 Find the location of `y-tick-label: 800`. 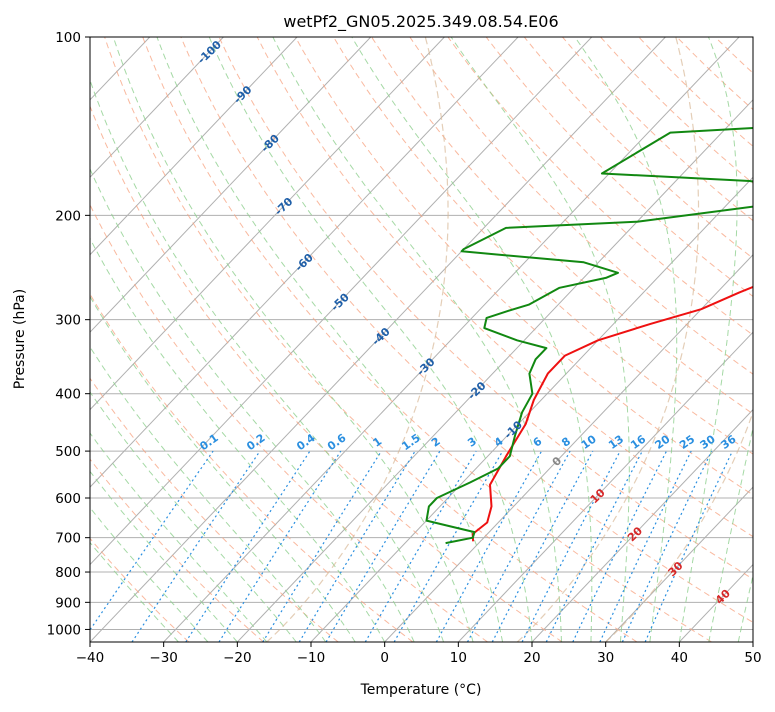

y-tick-label: 800 is located at coordinates (68, 573).